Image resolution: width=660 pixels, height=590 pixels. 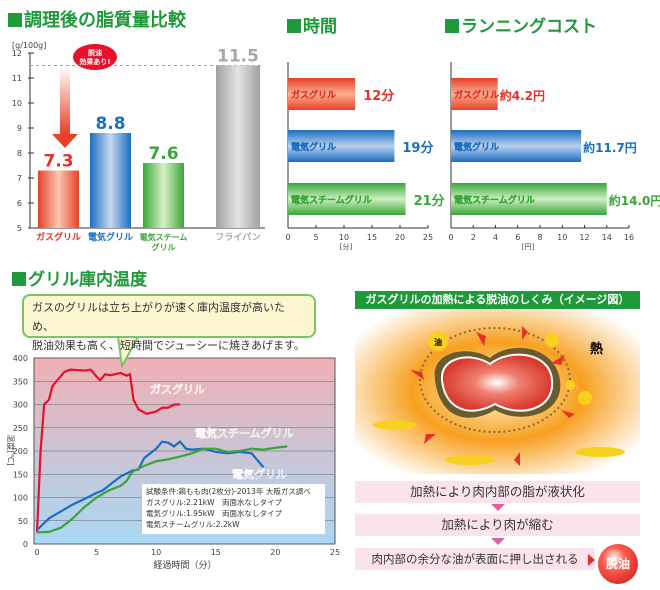 I want to click on degreasing-illustration: 油 熱, so click(x=497, y=391).